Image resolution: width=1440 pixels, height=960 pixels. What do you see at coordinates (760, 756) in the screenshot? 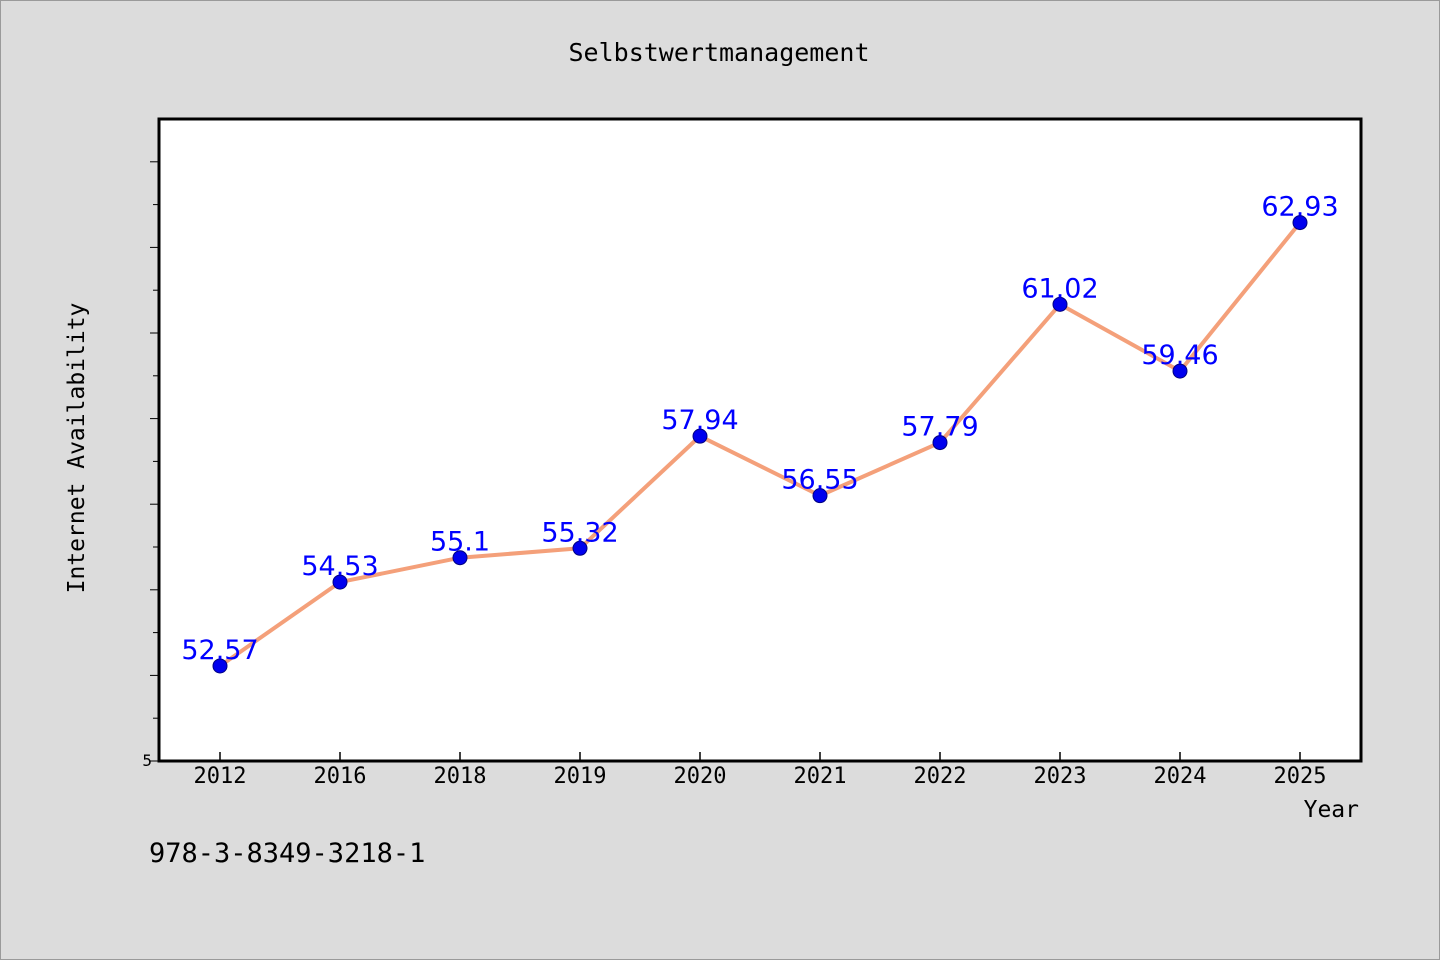
I see `x-axis-ticks` at bounding box center [760, 756].